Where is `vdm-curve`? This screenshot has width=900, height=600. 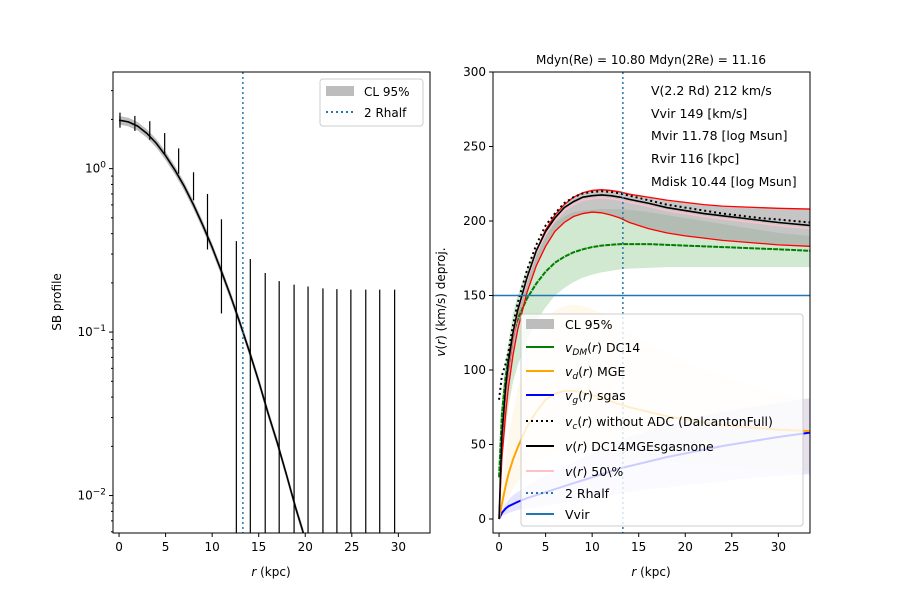 vdm-curve is located at coordinates (654, 360).